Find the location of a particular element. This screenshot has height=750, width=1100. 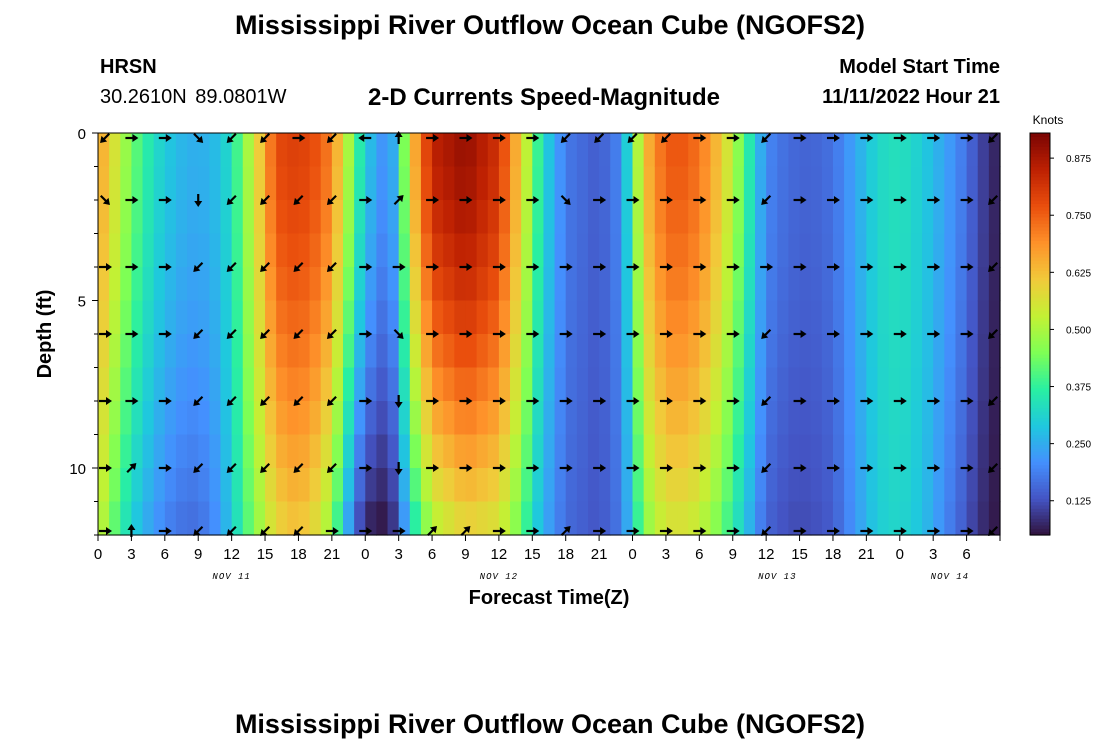

colorbar-tick-label: 0.875 is located at coordinates (1078, 159).